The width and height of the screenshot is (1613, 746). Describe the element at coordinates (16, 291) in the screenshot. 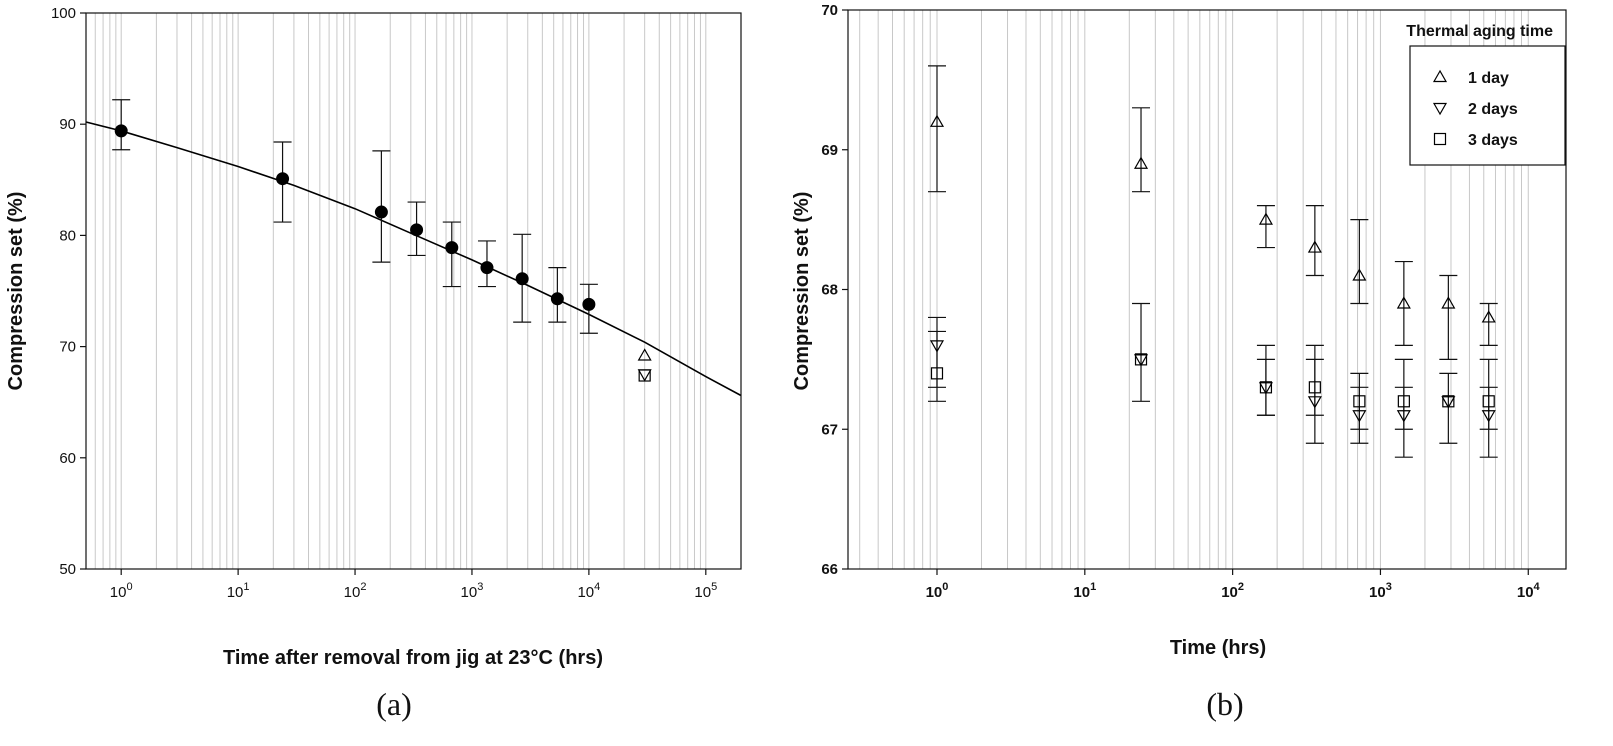

I see `y-axis-label-a: Compression set (%)` at that location.